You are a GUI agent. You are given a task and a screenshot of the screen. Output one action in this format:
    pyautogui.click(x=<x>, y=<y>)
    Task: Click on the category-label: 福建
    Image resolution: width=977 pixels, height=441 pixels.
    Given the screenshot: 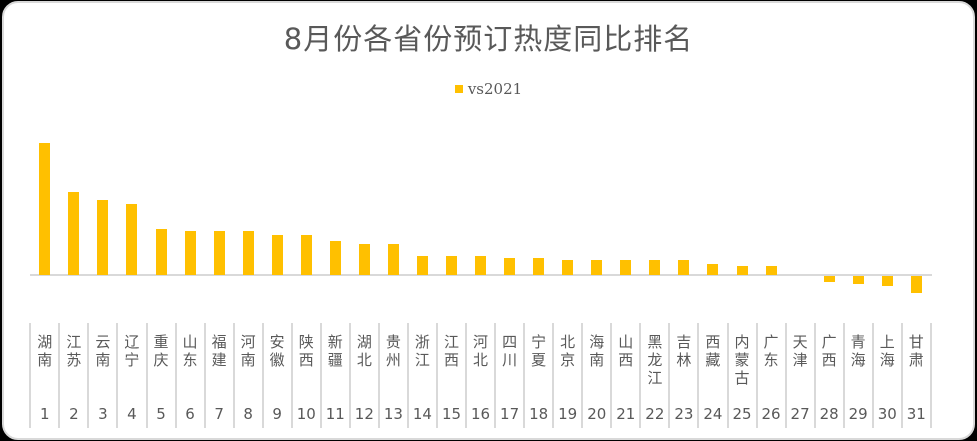 What is the action you would take?
    pyautogui.click(x=219, y=351)
    